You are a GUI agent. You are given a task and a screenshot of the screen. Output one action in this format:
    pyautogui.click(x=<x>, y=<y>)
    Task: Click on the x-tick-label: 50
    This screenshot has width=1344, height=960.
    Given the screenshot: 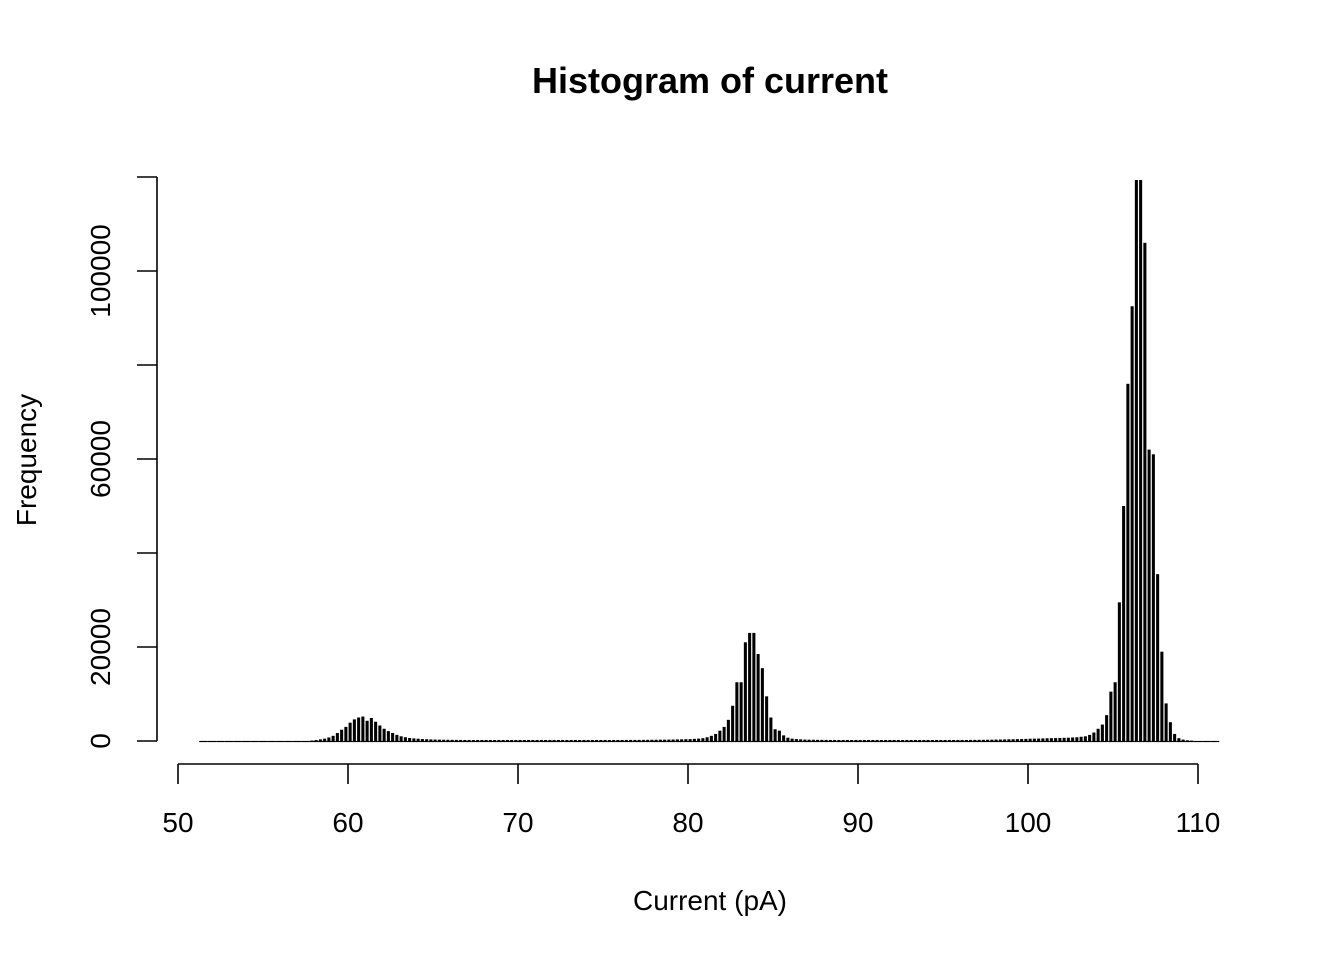 What is the action you would take?
    pyautogui.click(x=177, y=822)
    